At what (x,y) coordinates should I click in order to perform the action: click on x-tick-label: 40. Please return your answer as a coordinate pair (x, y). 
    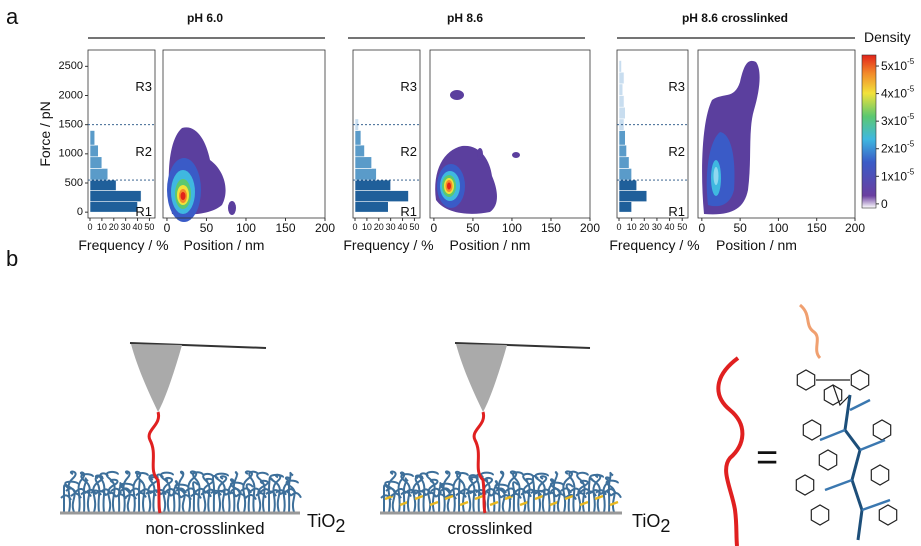
    Looking at the image, I should click on (403, 227).